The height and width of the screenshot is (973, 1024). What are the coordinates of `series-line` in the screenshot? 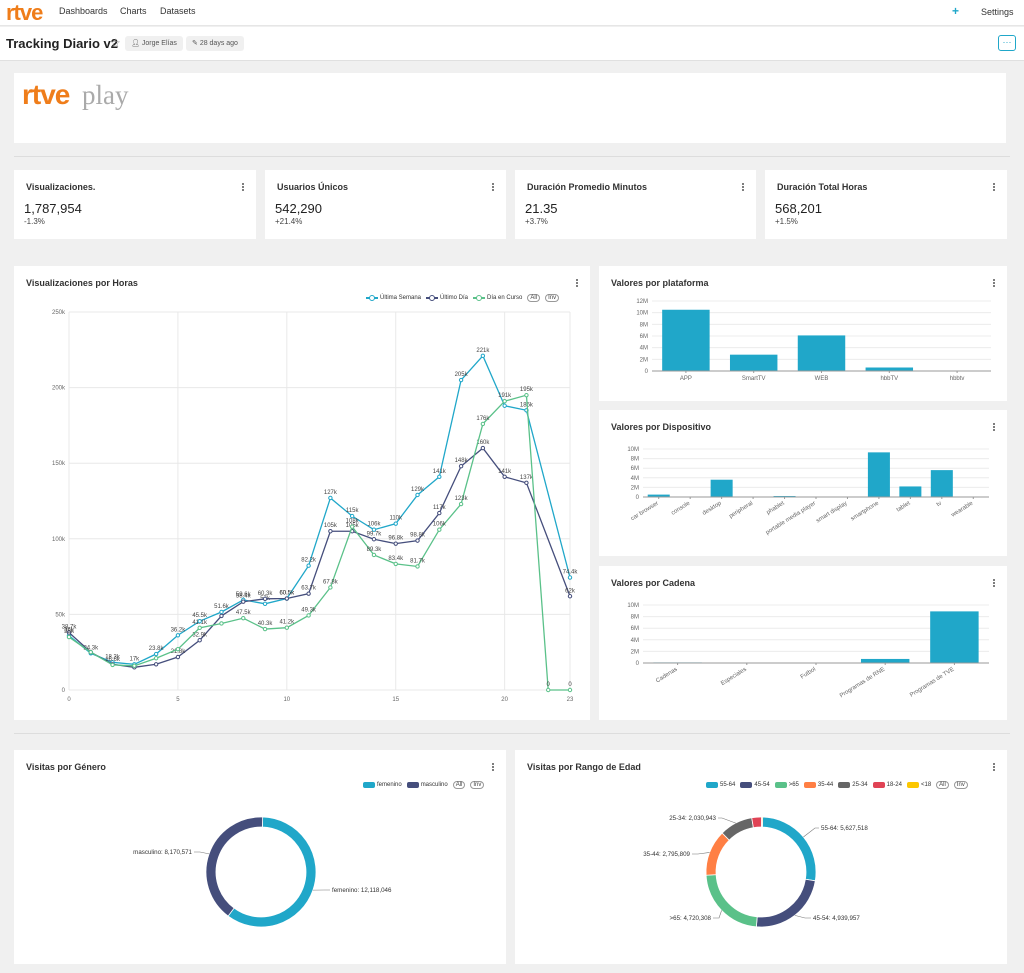 It's located at (319, 542).